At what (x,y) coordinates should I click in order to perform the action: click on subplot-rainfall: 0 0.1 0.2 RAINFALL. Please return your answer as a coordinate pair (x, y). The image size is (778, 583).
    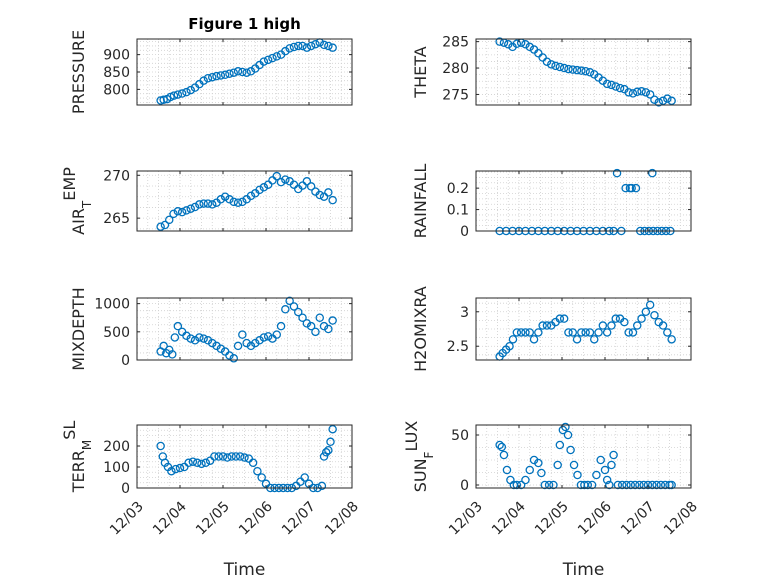
    Looking at the image, I should click on (551, 202).